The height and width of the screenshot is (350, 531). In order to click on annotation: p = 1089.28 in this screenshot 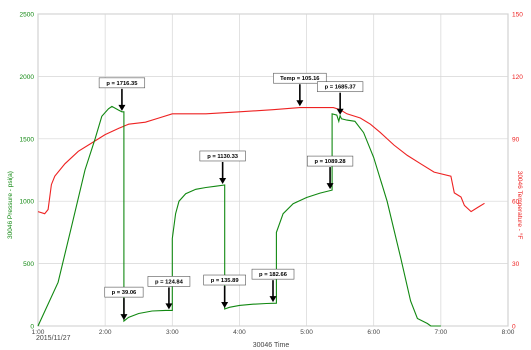, I will do `click(330, 172)`.